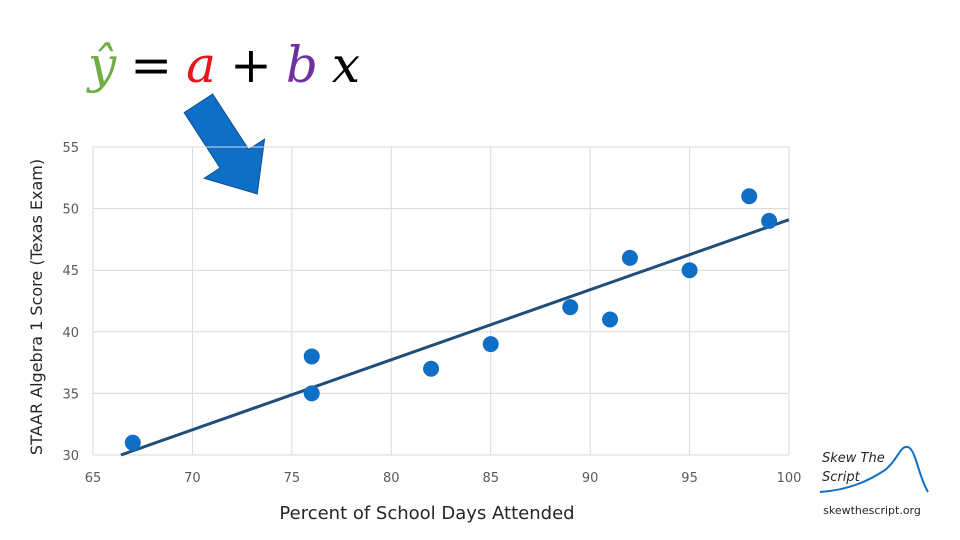 The height and width of the screenshot is (540, 960). I want to click on equation-part: b, so click(302, 65).